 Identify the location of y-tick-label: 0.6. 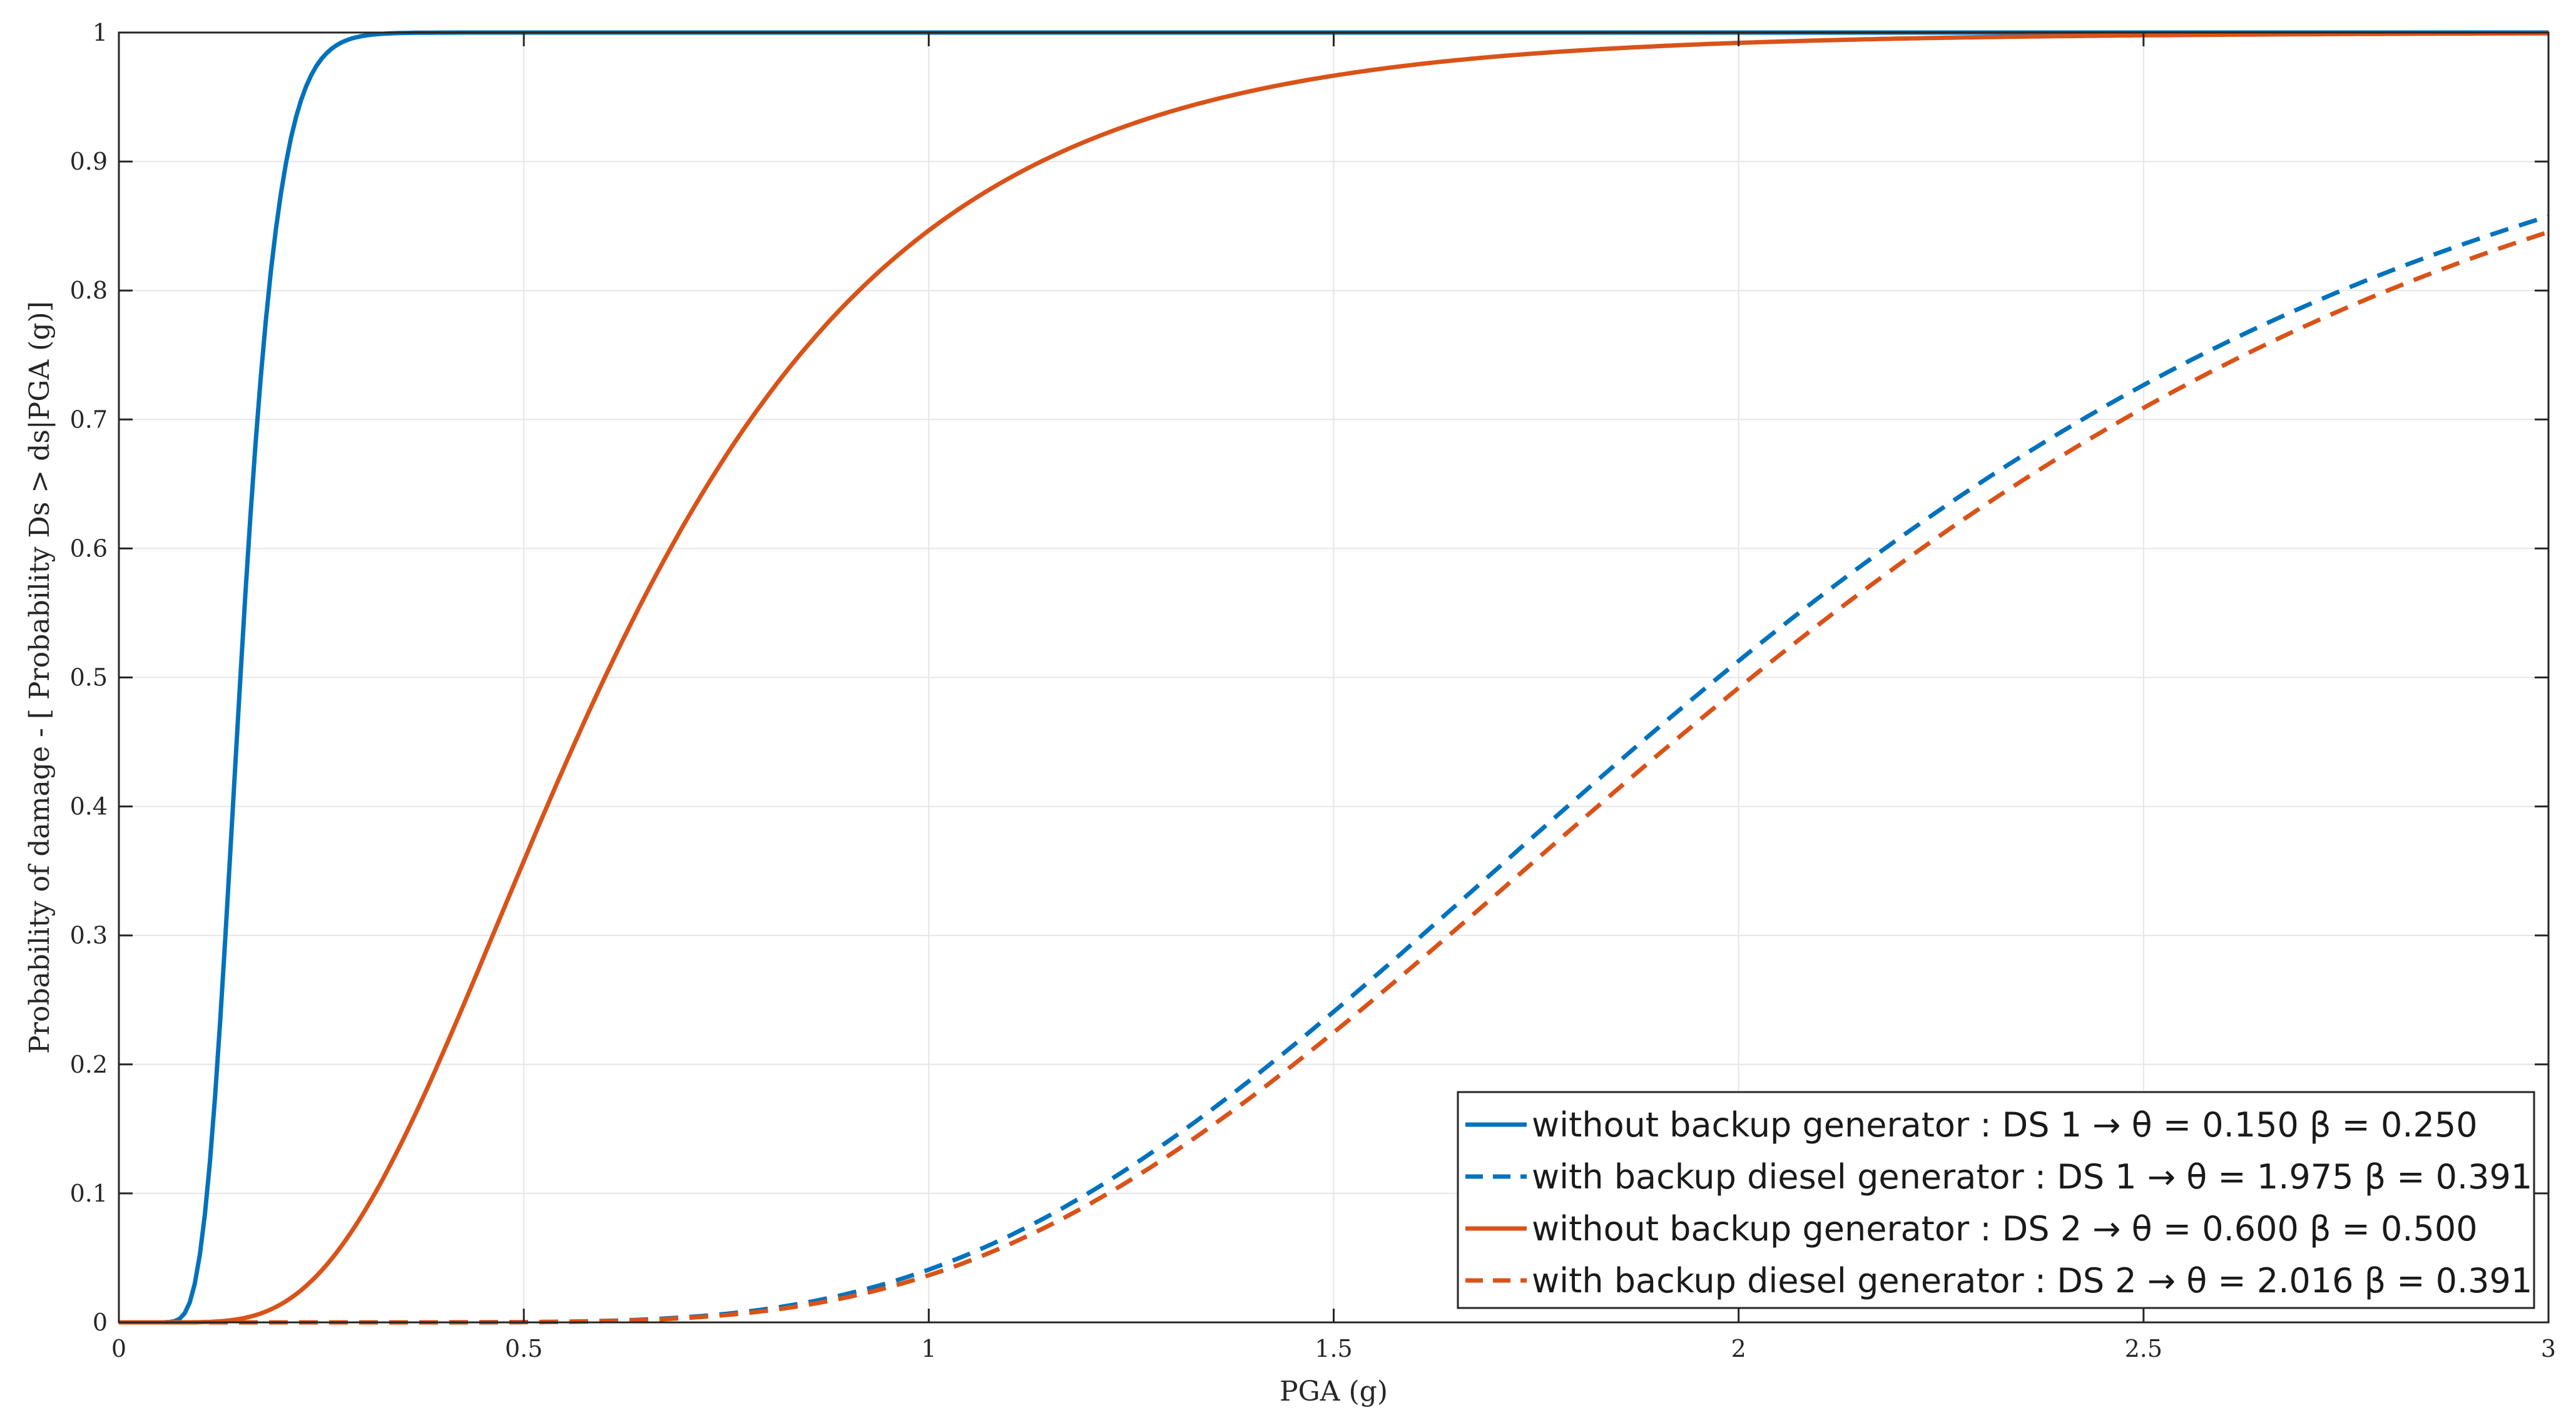
(89, 548).